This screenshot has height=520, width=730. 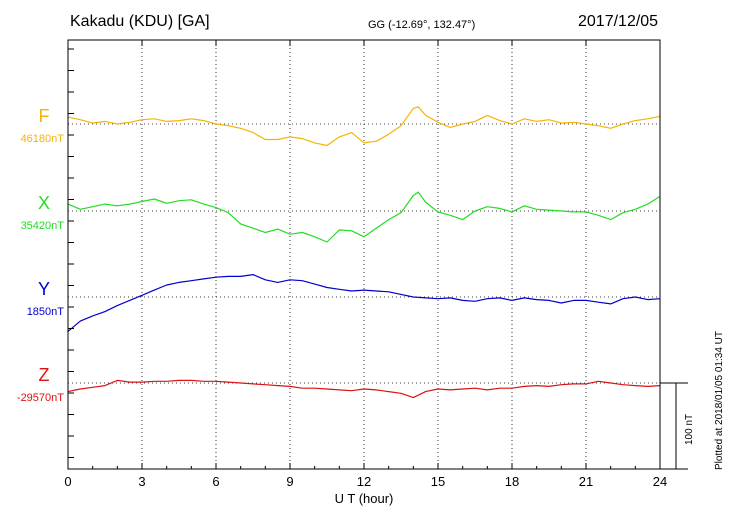 What do you see at coordinates (618, 21) in the screenshot?
I see `plot-date: 2017/12/05` at bounding box center [618, 21].